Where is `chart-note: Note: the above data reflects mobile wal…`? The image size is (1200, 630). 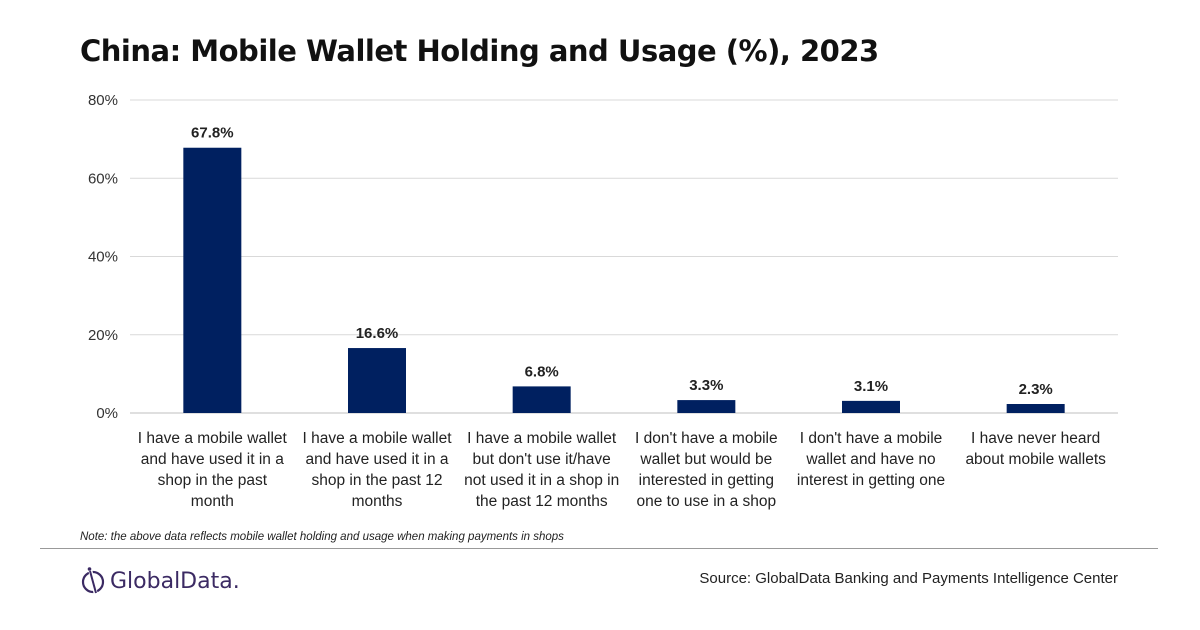
chart-note: Note: the above data reflects mobile wal… is located at coordinates (322, 537).